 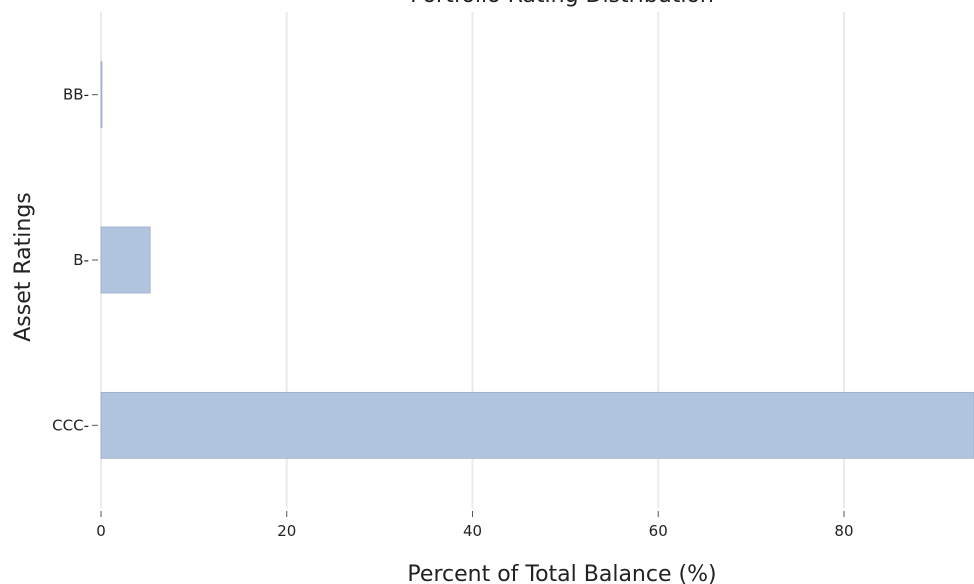 I want to click on x-tick-label-3: 60, so click(x=658, y=531).